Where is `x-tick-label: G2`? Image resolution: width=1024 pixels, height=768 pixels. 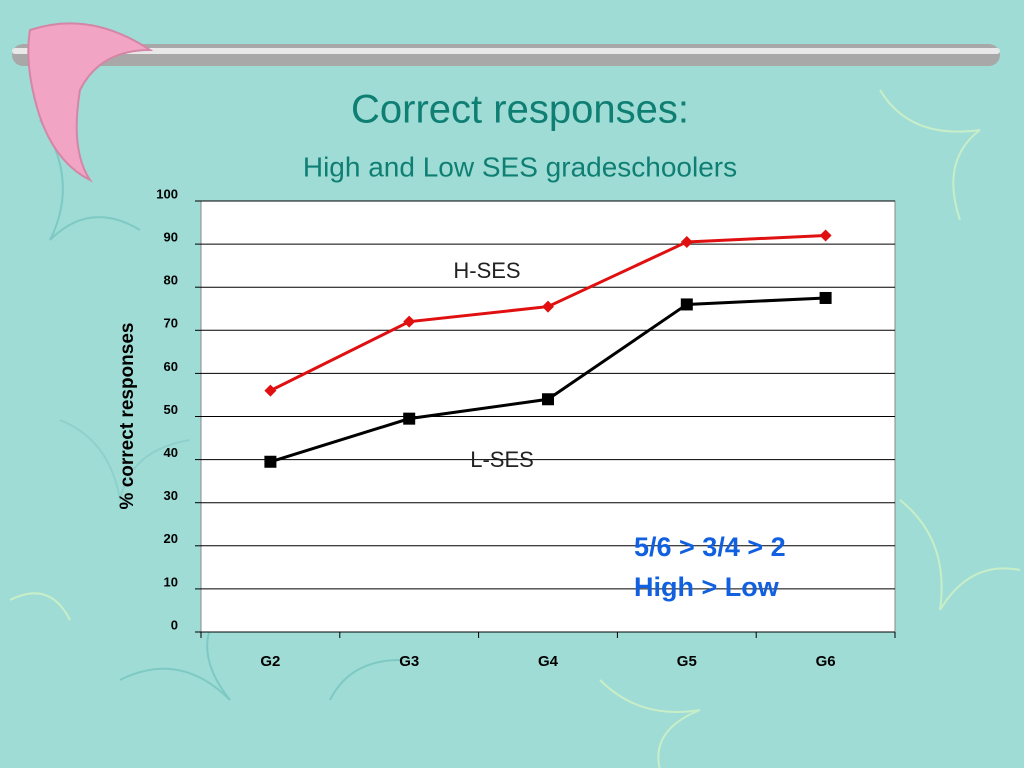 x-tick-label: G2 is located at coordinates (270, 661).